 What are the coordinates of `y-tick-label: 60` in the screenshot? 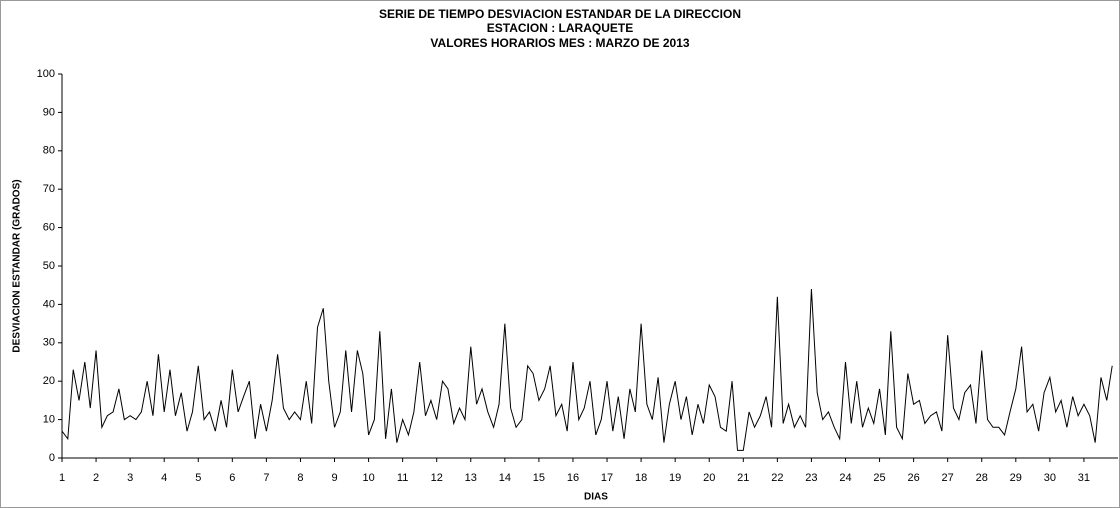 It's located at (49, 228).